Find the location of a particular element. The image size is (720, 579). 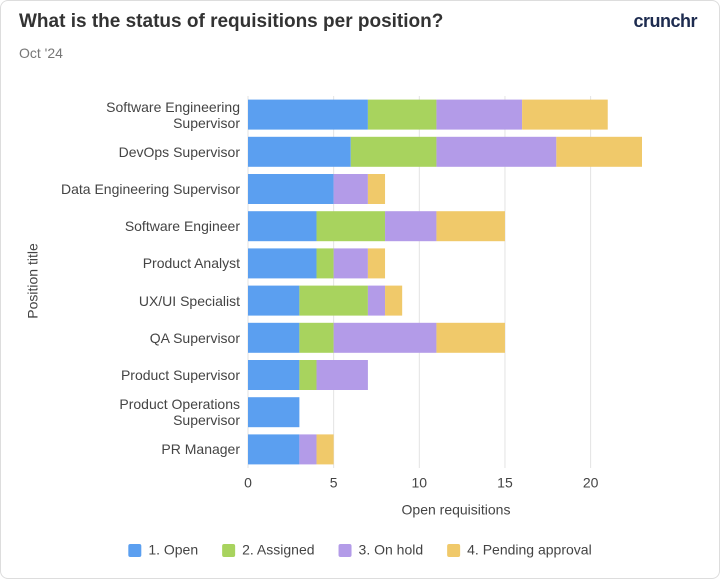

legend-label: 3. On hold is located at coordinates (391, 550).